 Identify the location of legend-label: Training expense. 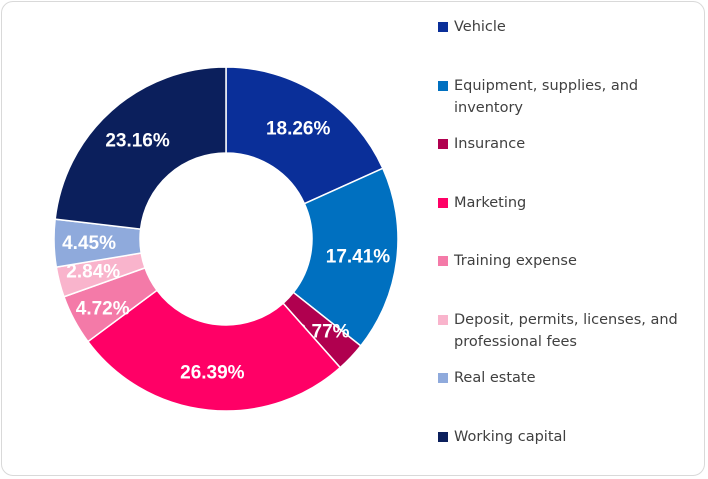
(515, 261).